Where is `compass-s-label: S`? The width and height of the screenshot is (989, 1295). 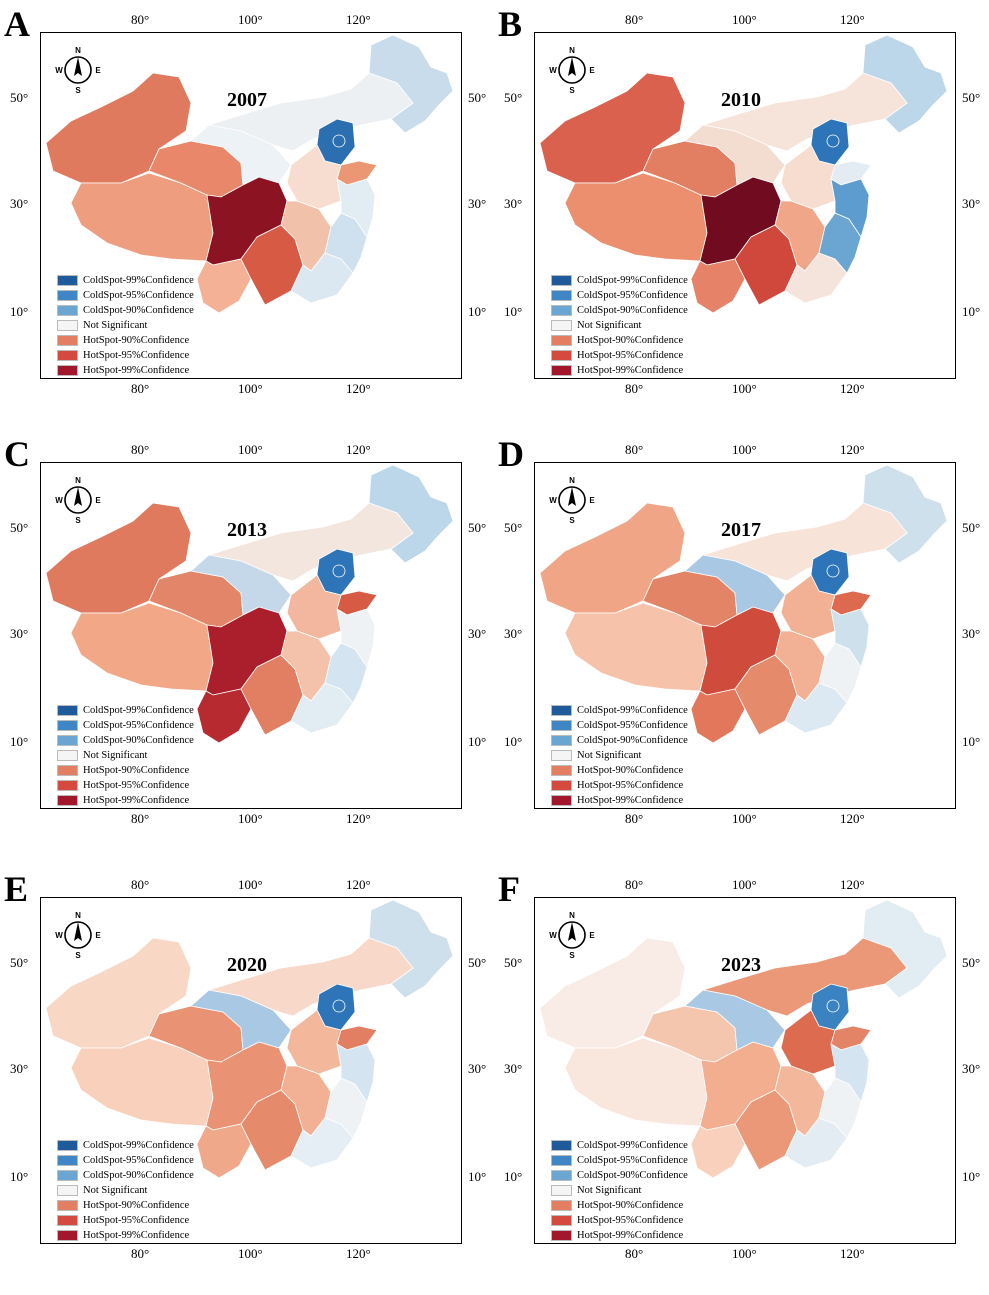 compass-s-label: S is located at coordinates (572, 90).